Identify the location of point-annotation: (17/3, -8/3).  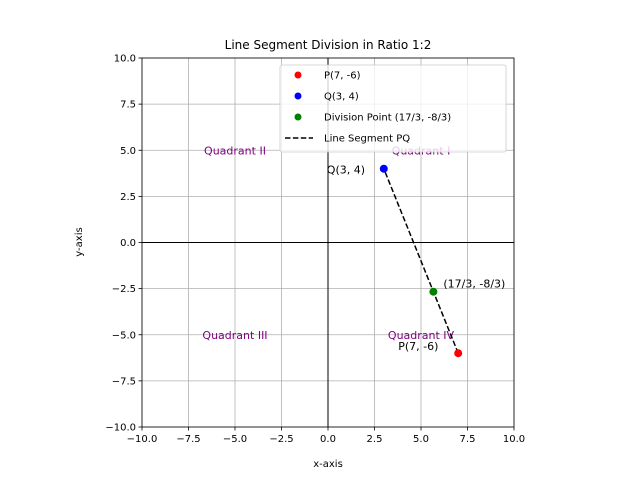
(474, 284).